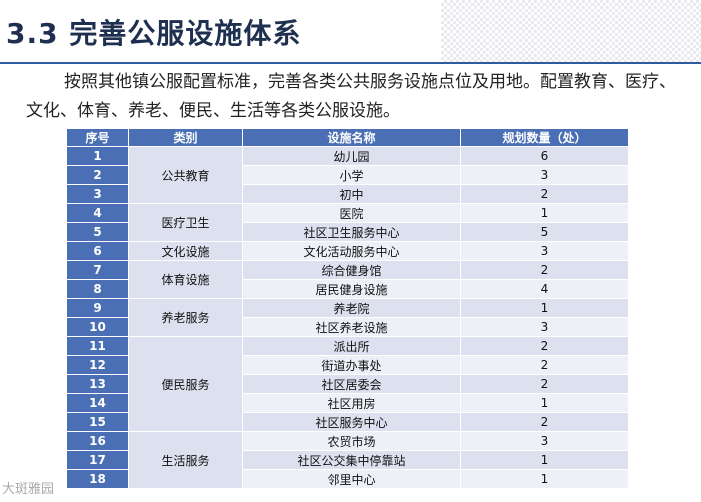  Describe the element at coordinates (97, 289) in the screenshot. I see `row-seq: 8` at that location.